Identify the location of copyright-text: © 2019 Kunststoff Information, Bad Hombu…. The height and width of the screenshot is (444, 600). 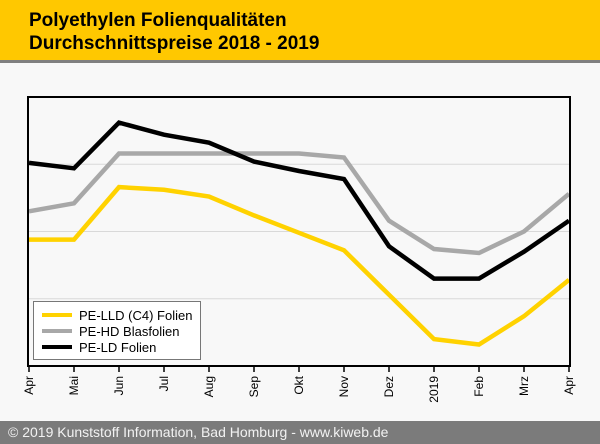
(198, 432).